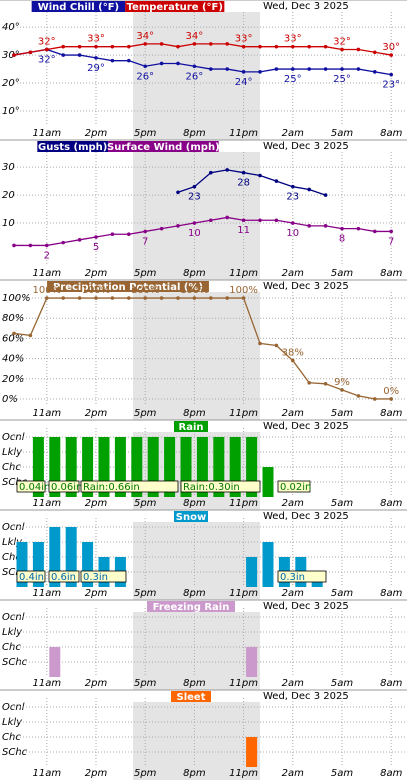 The width and height of the screenshot is (407, 780). Describe the element at coordinates (202, 49) in the screenshot. I see `series-line` at that location.